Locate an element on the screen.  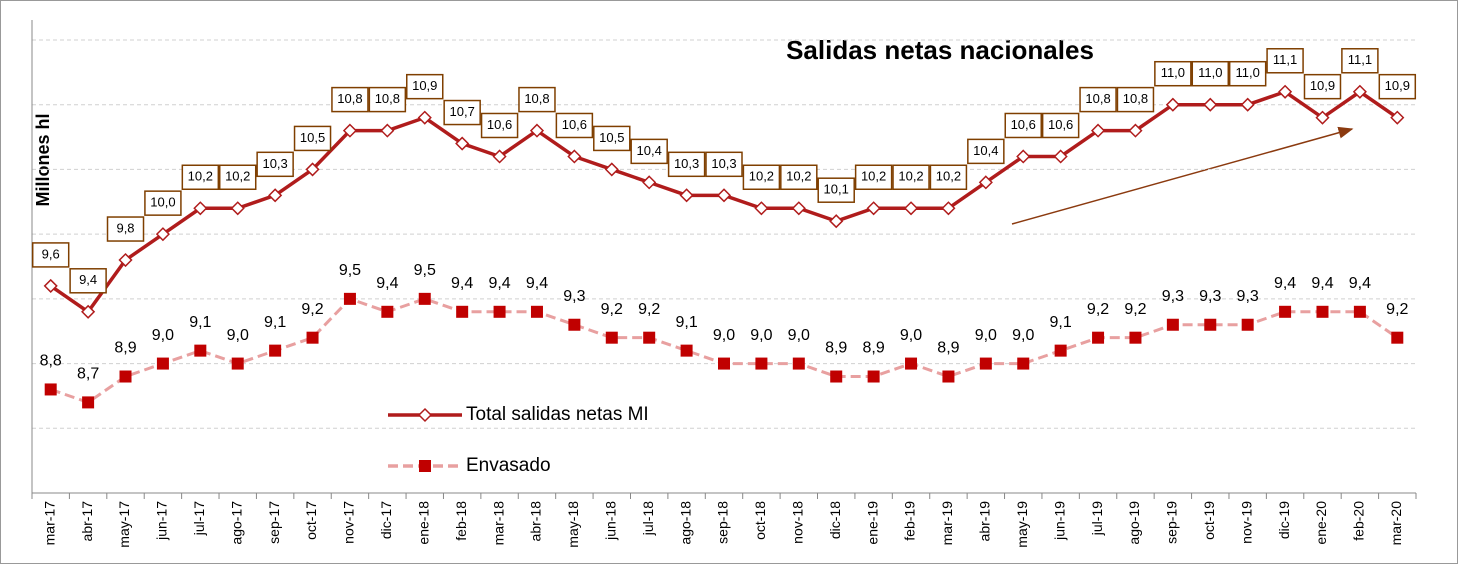
y-axis-label: Millones hl is located at coordinates (43, 159).